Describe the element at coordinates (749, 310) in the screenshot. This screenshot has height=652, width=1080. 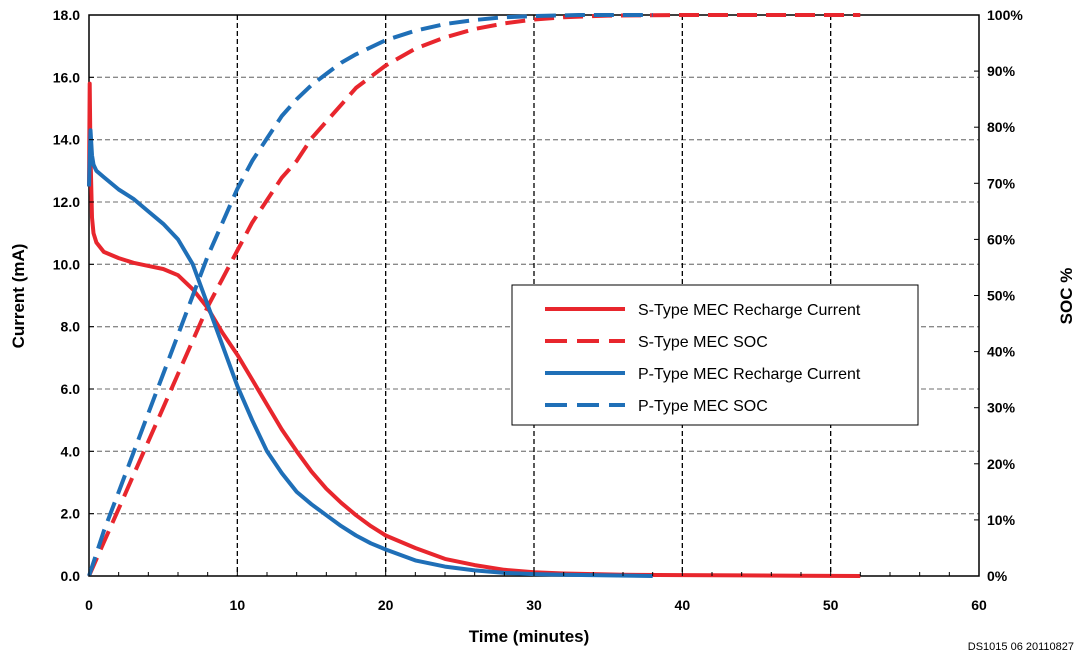
I see `legend-label-s-type-mec-recharge-current: S-Type MEC Recharge Current` at that location.